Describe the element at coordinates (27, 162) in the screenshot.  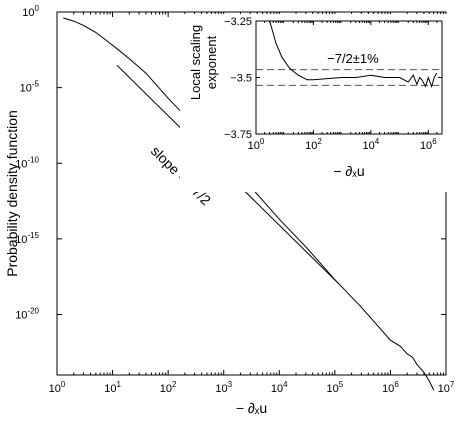
I see `main-y-tick-label: 10⁻¹⁰` at that location.